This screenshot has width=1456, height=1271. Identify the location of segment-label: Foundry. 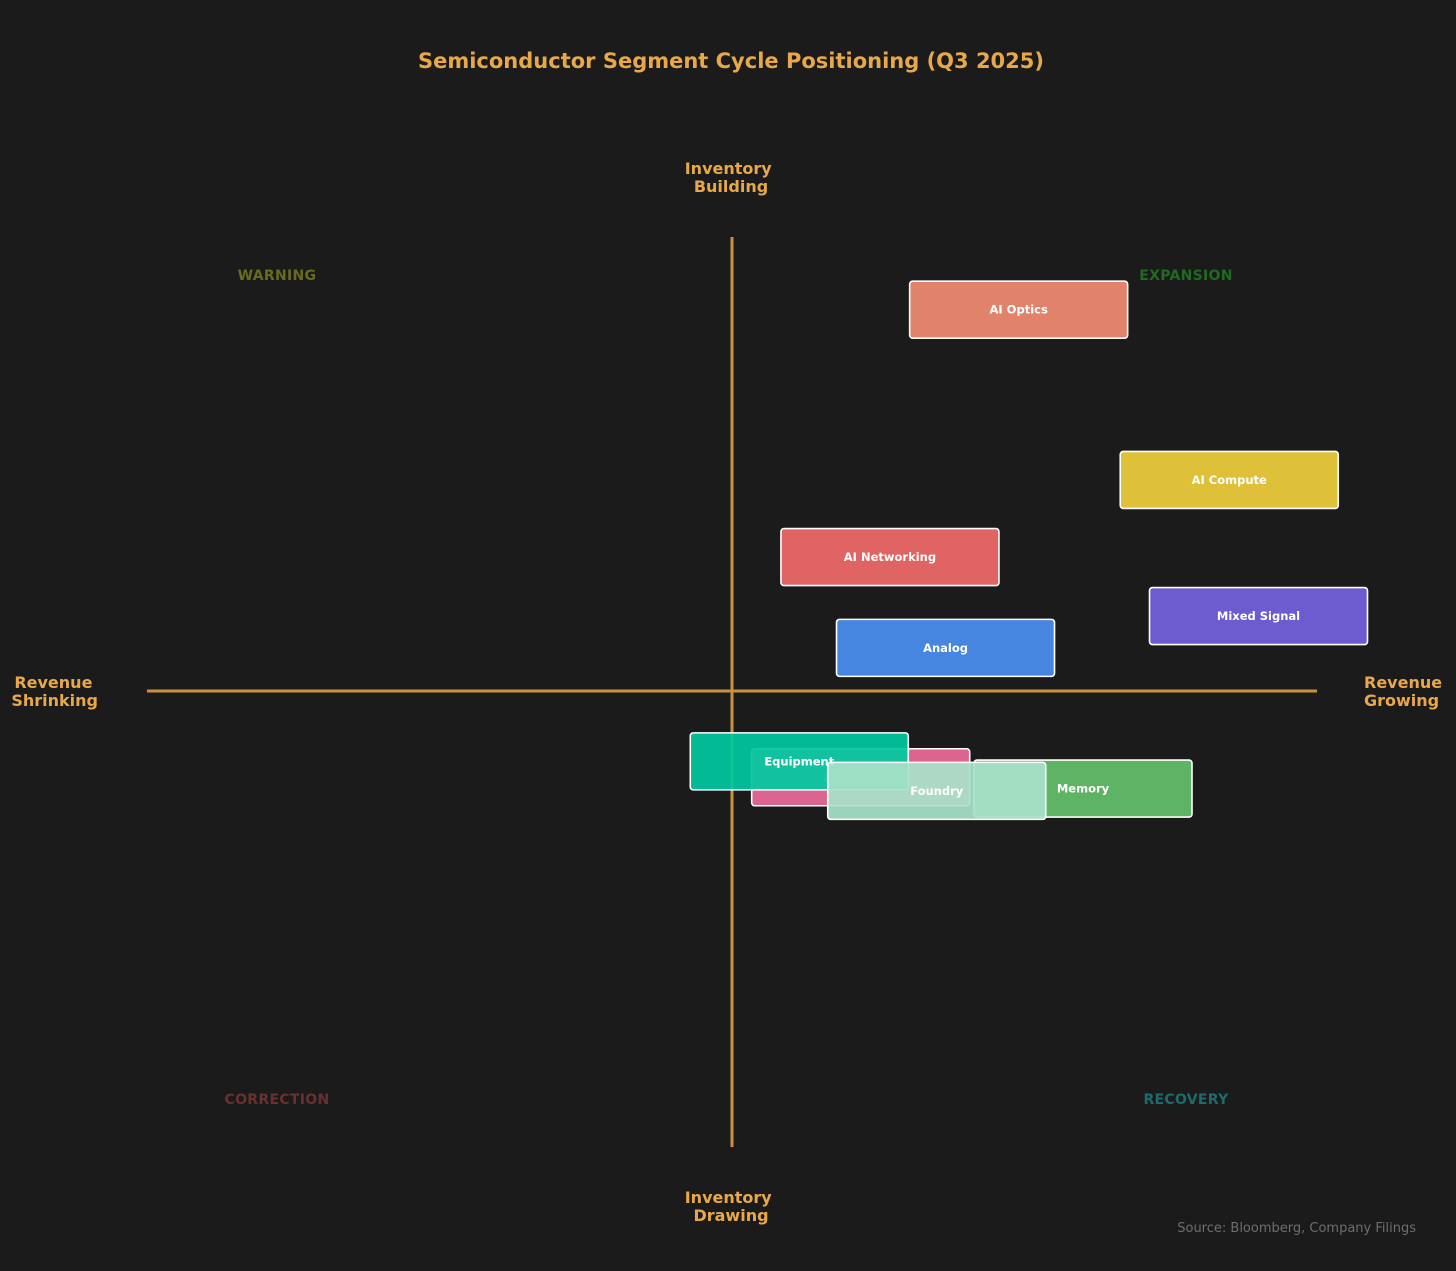
(937, 791).